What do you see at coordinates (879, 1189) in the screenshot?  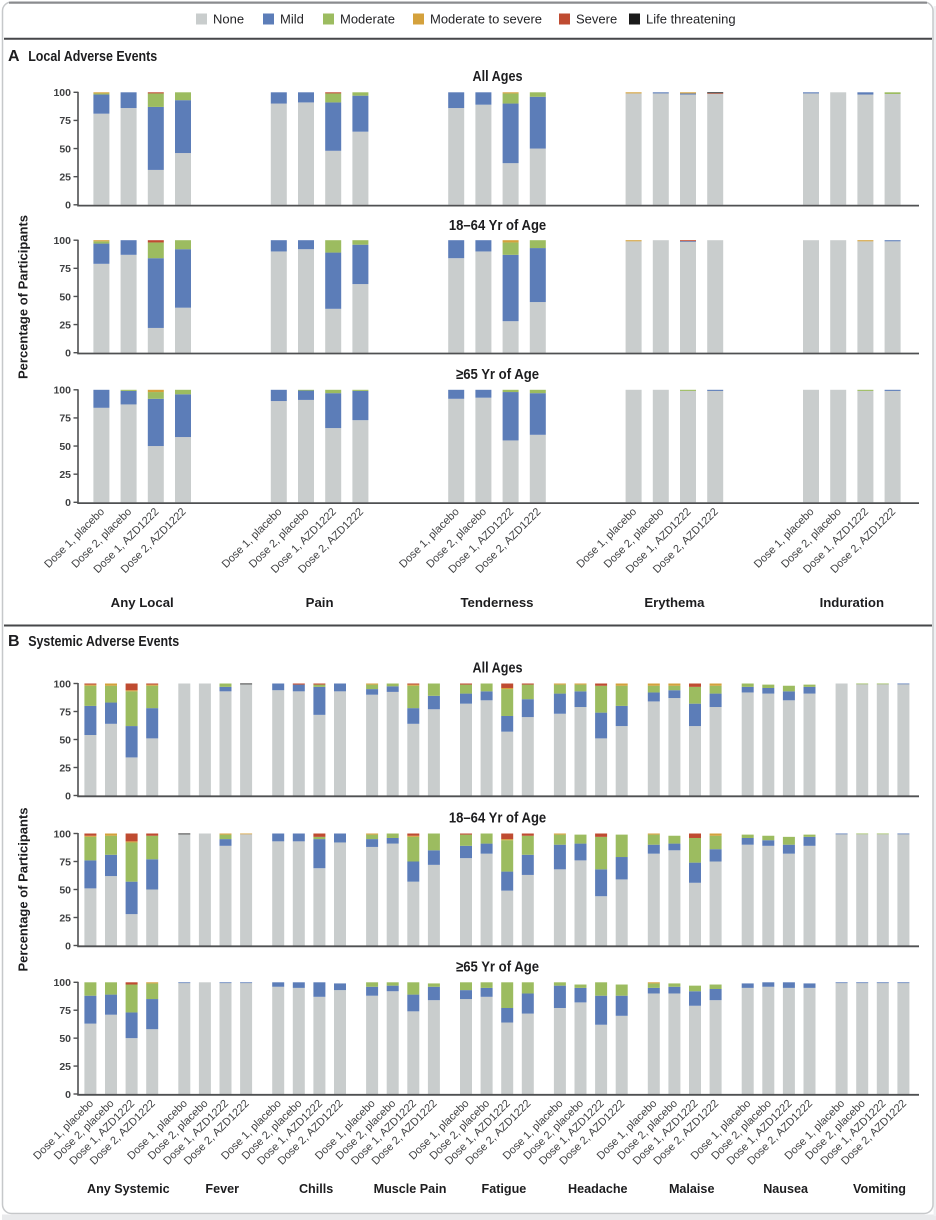 I see `svg-text: Vomiting` at bounding box center [879, 1189].